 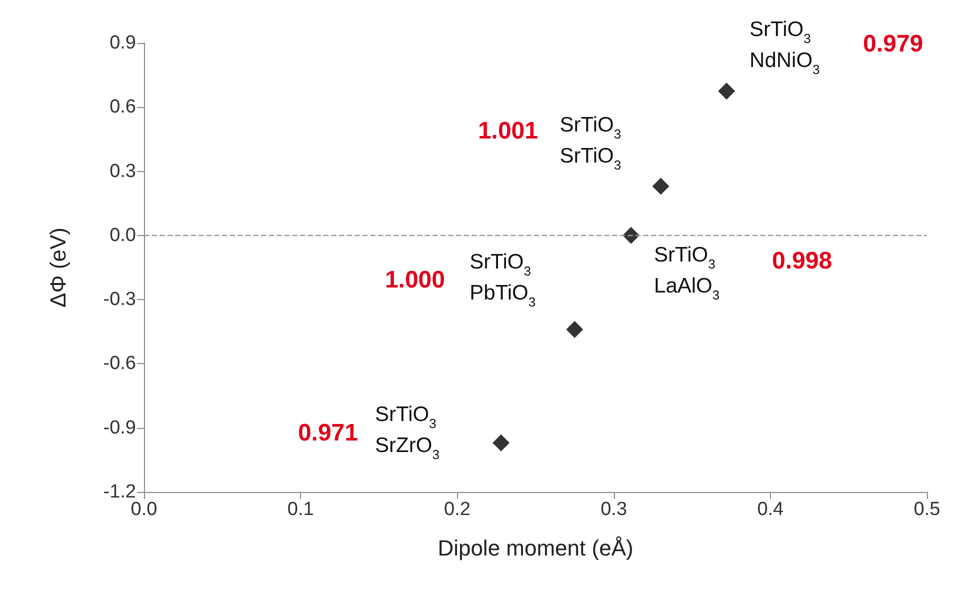 What do you see at coordinates (119, 427) in the screenshot?
I see `y-tick-label: -0.9` at bounding box center [119, 427].